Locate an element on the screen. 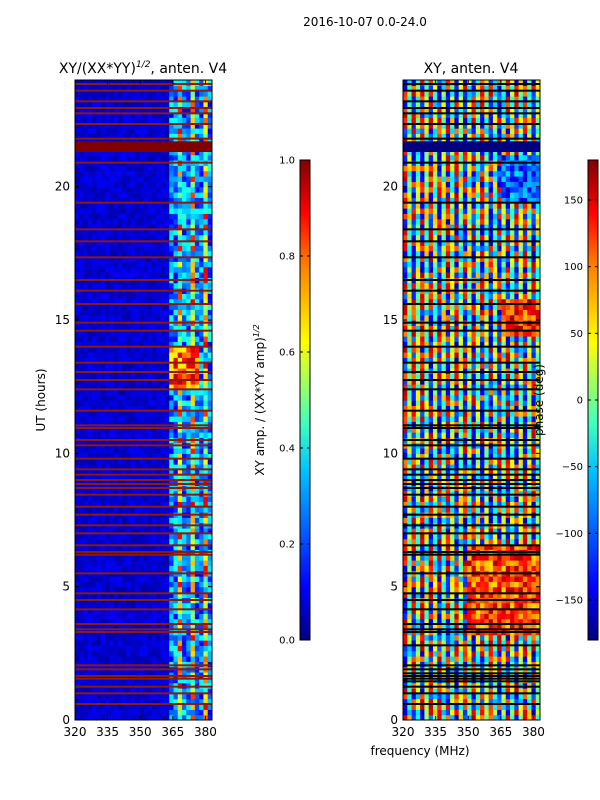  x-tick-label: 350 is located at coordinates (140, 732).